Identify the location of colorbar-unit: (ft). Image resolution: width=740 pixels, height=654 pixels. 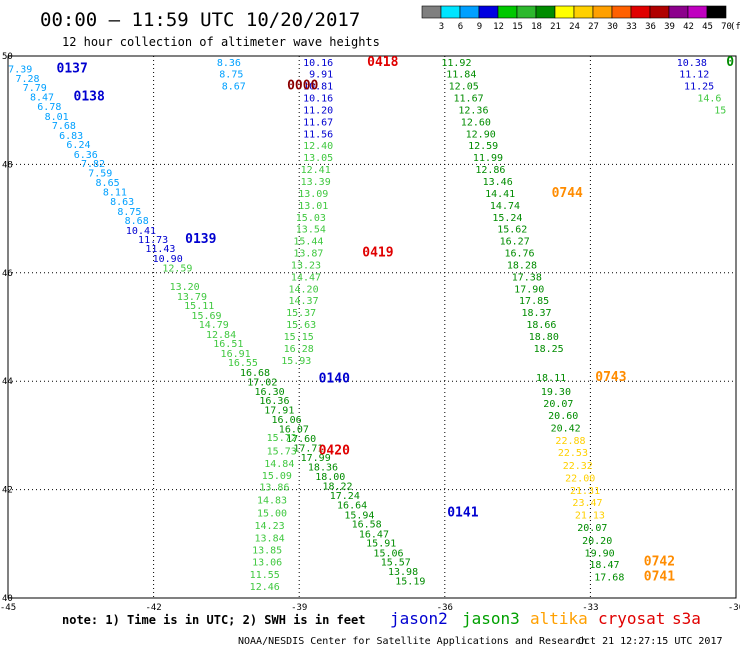
(735, 27).